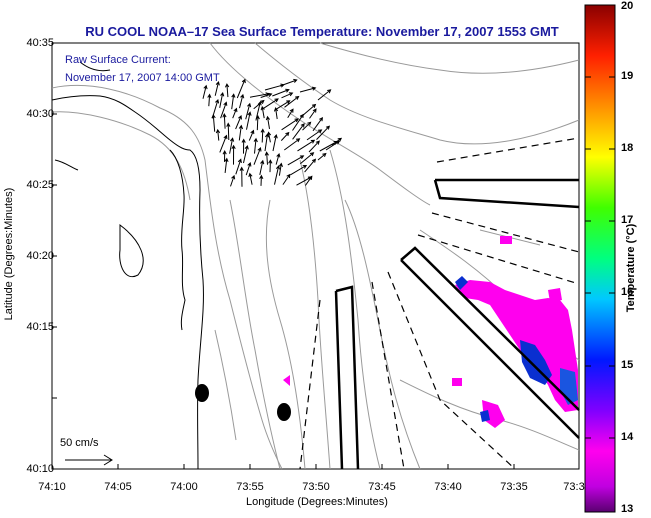 The image size is (651, 518). What do you see at coordinates (317, 502) in the screenshot?
I see `x-axis-label: Longitude (Degrees:Minutes)` at bounding box center [317, 502].